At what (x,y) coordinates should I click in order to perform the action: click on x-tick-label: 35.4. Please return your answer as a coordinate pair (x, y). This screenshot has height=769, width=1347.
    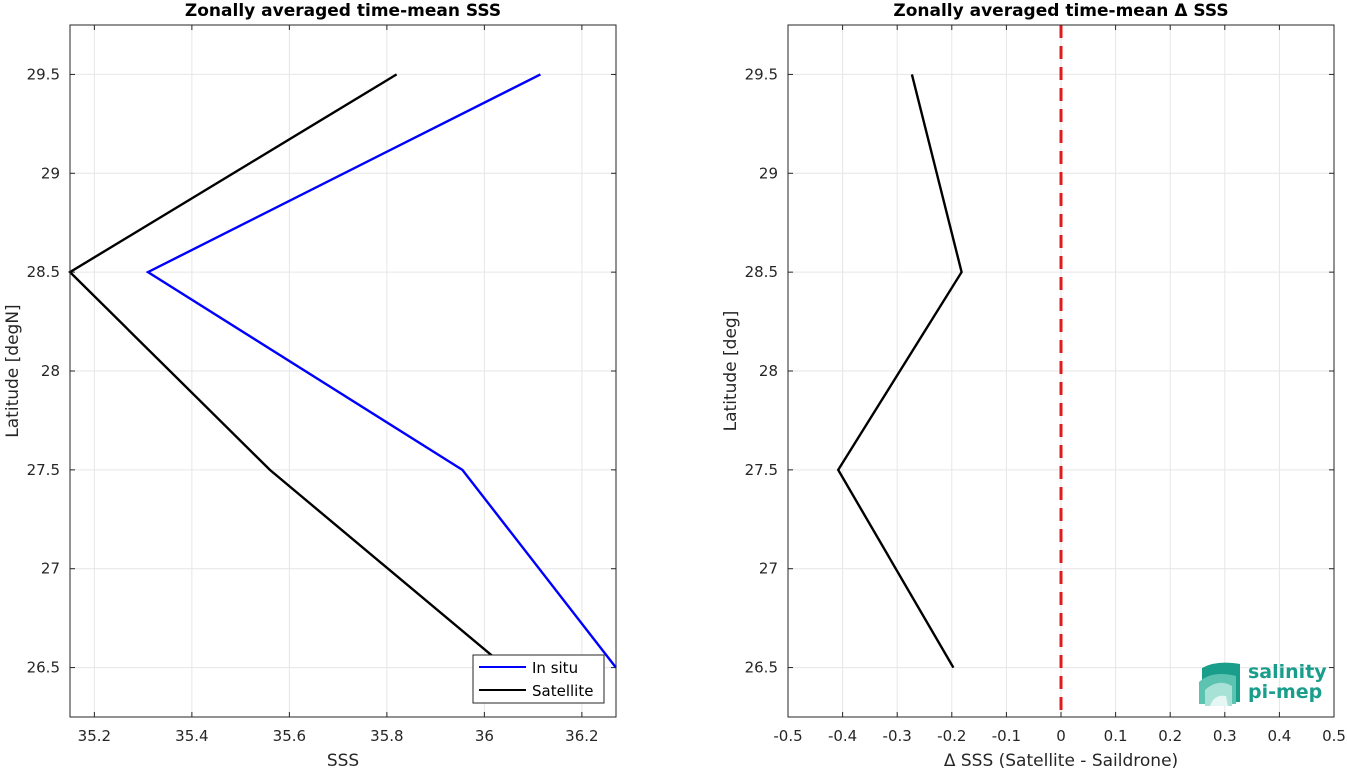
    Looking at the image, I should click on (191, 736).